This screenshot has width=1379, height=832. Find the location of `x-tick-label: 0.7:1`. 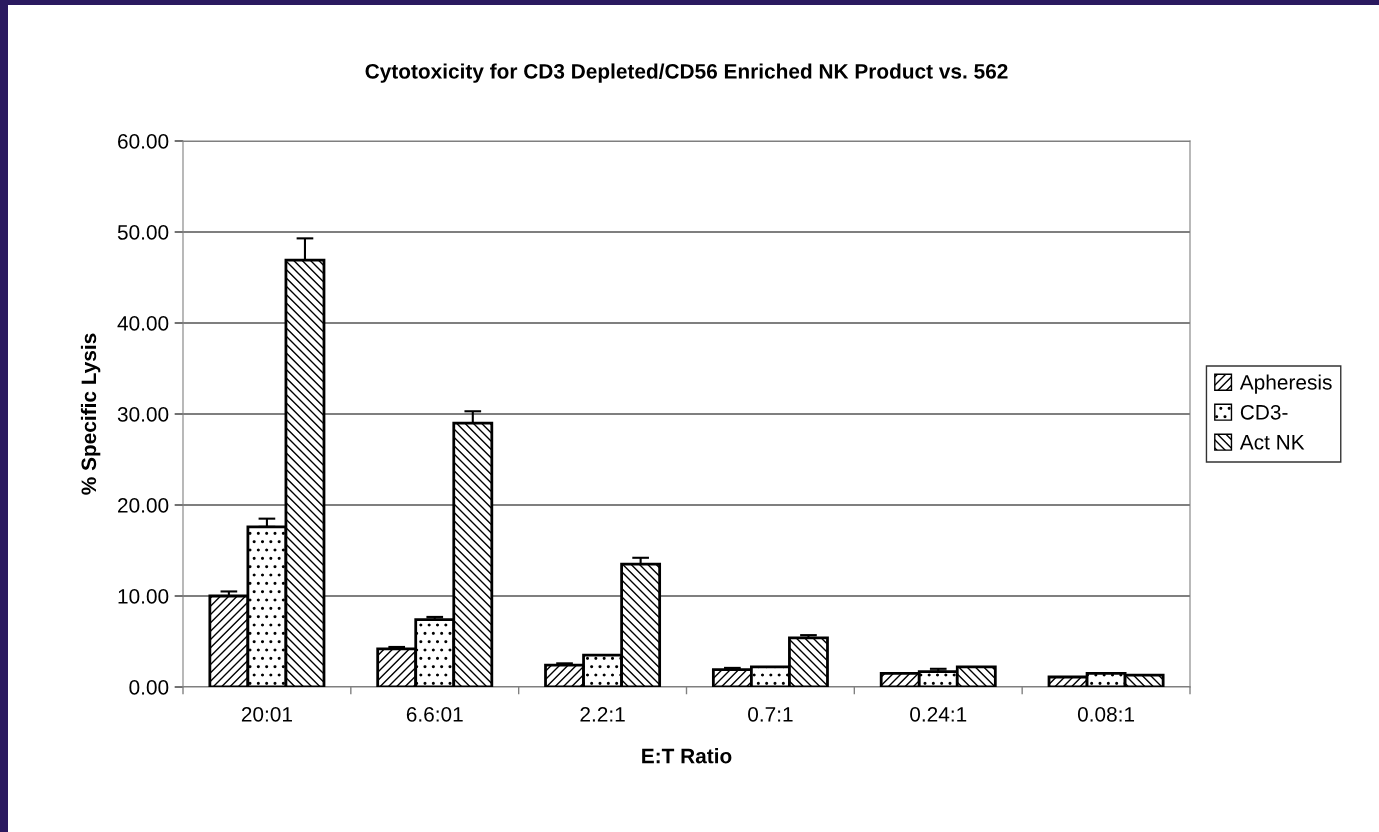

x-tick-label: 0.7:1 is located at coordinates (770, 714).